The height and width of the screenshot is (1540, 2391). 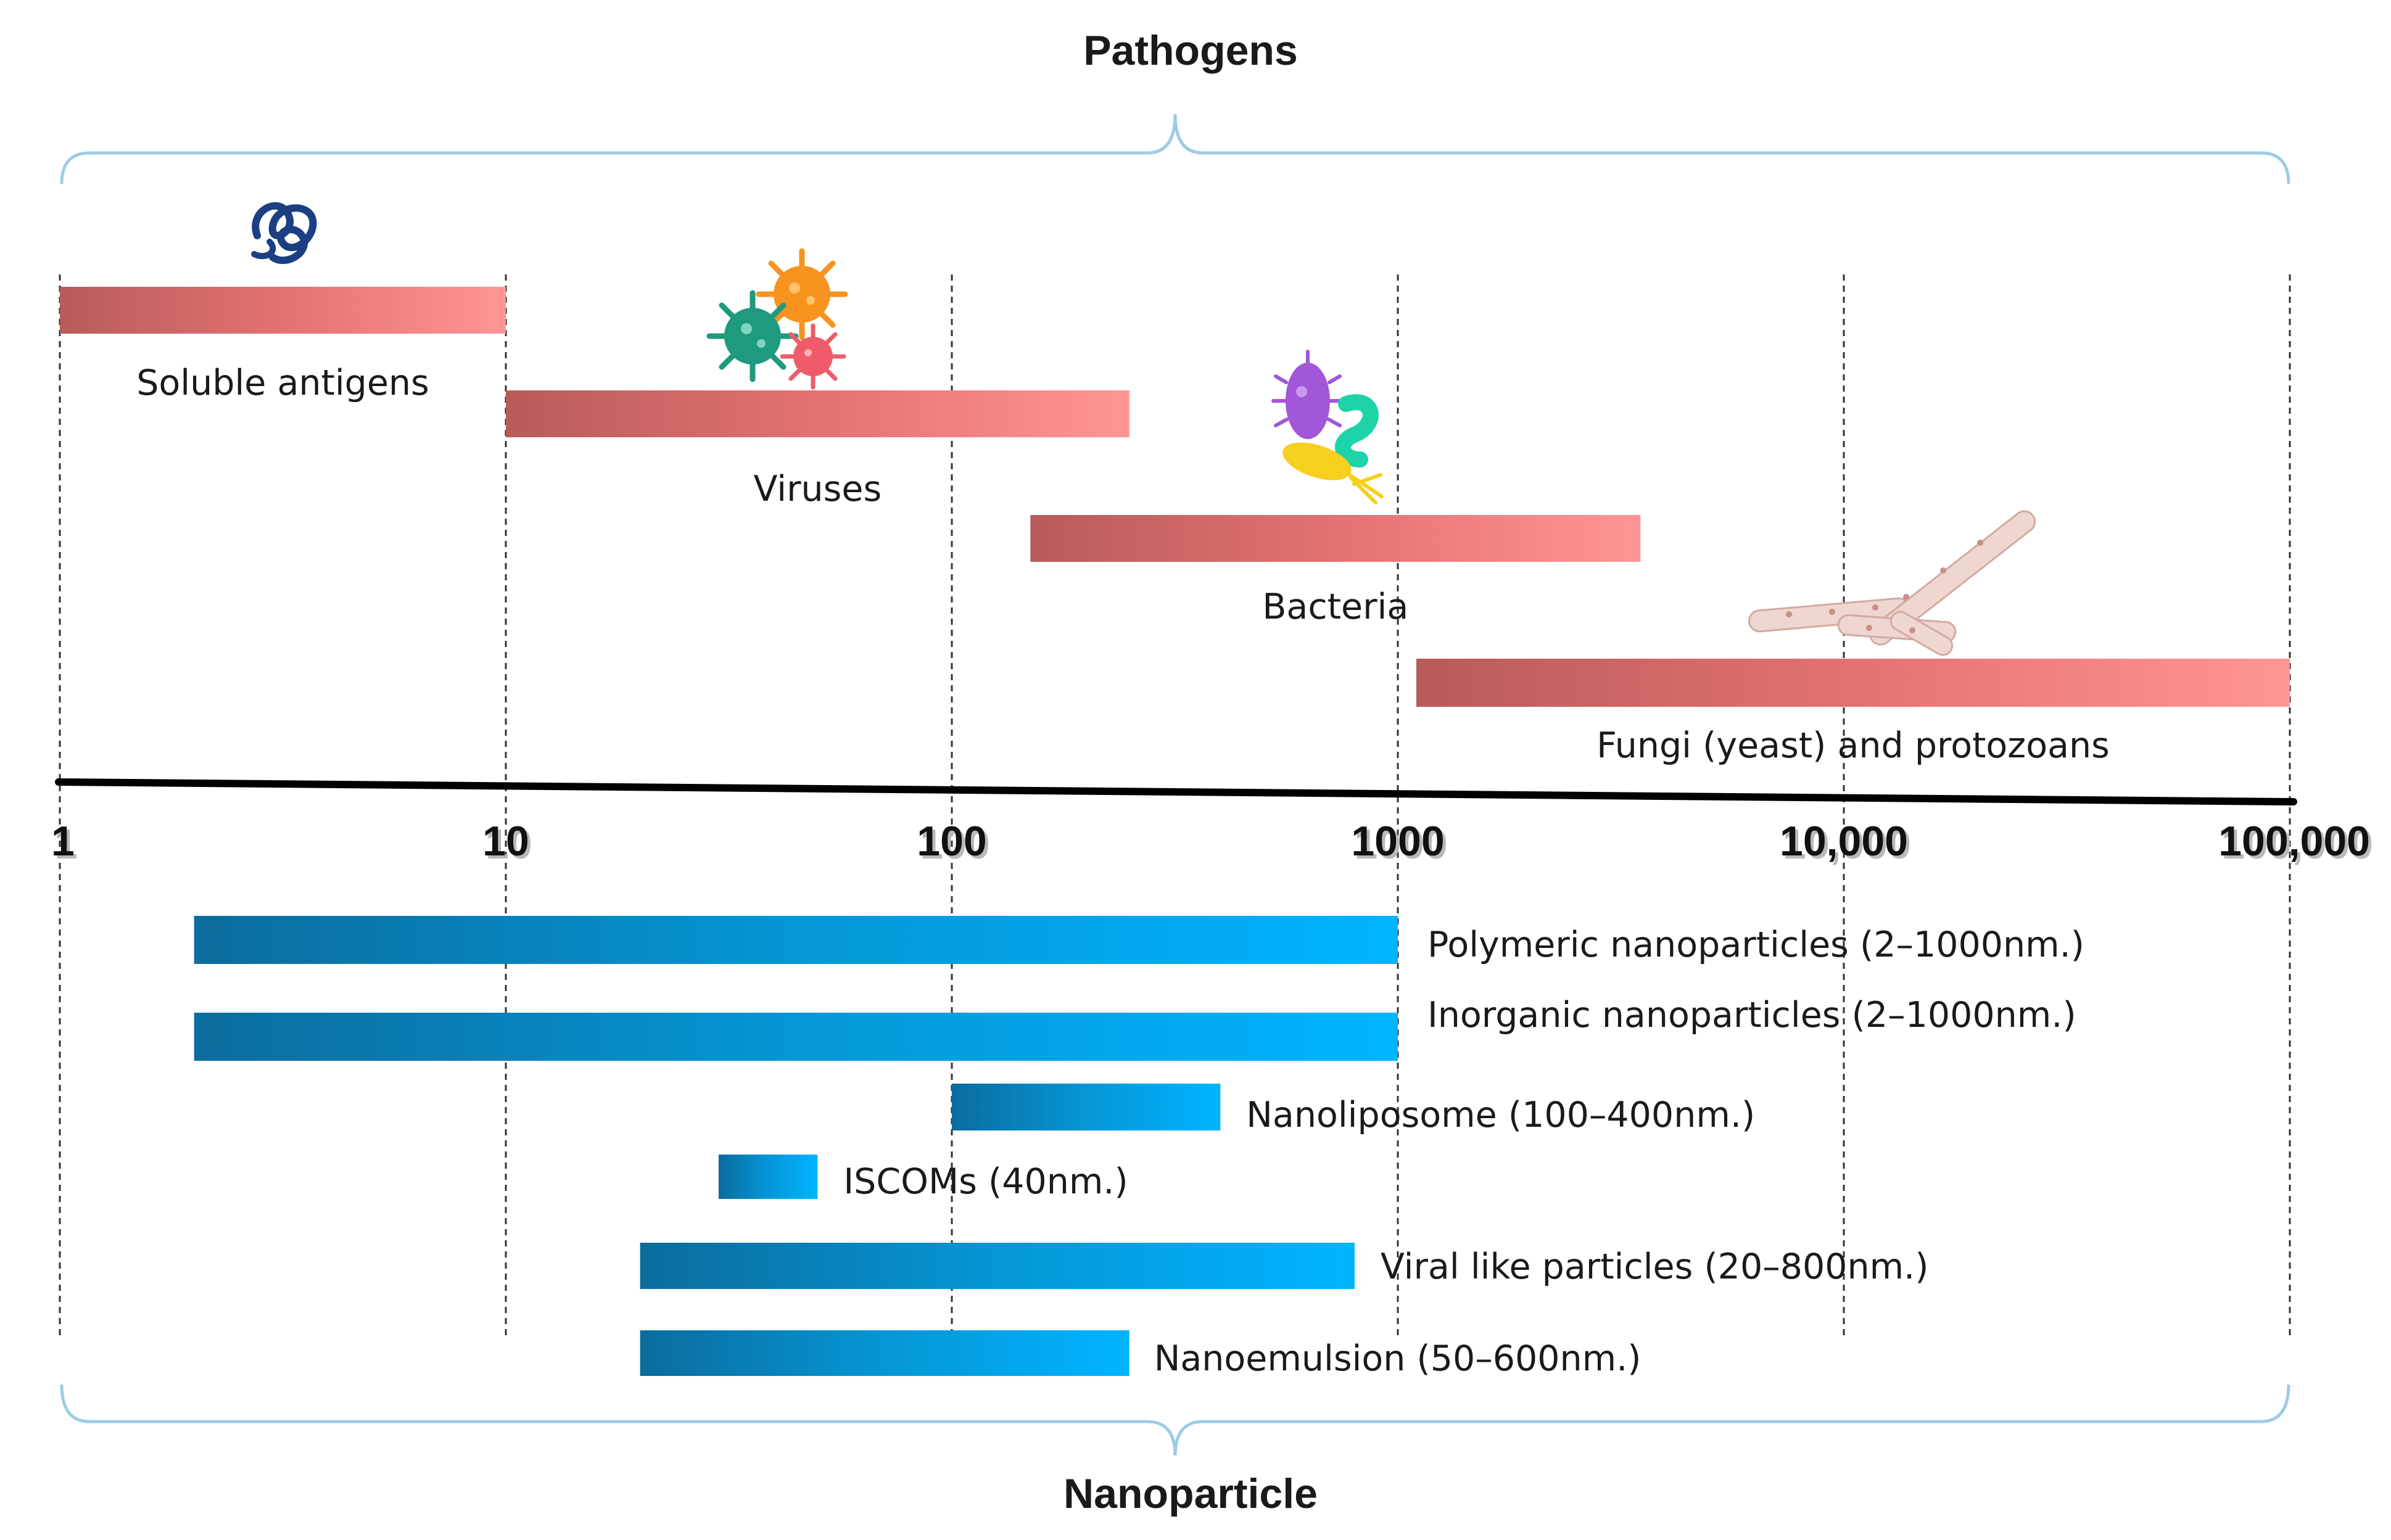 I want to click on fungi-icon, so click(x=1892, y=583).